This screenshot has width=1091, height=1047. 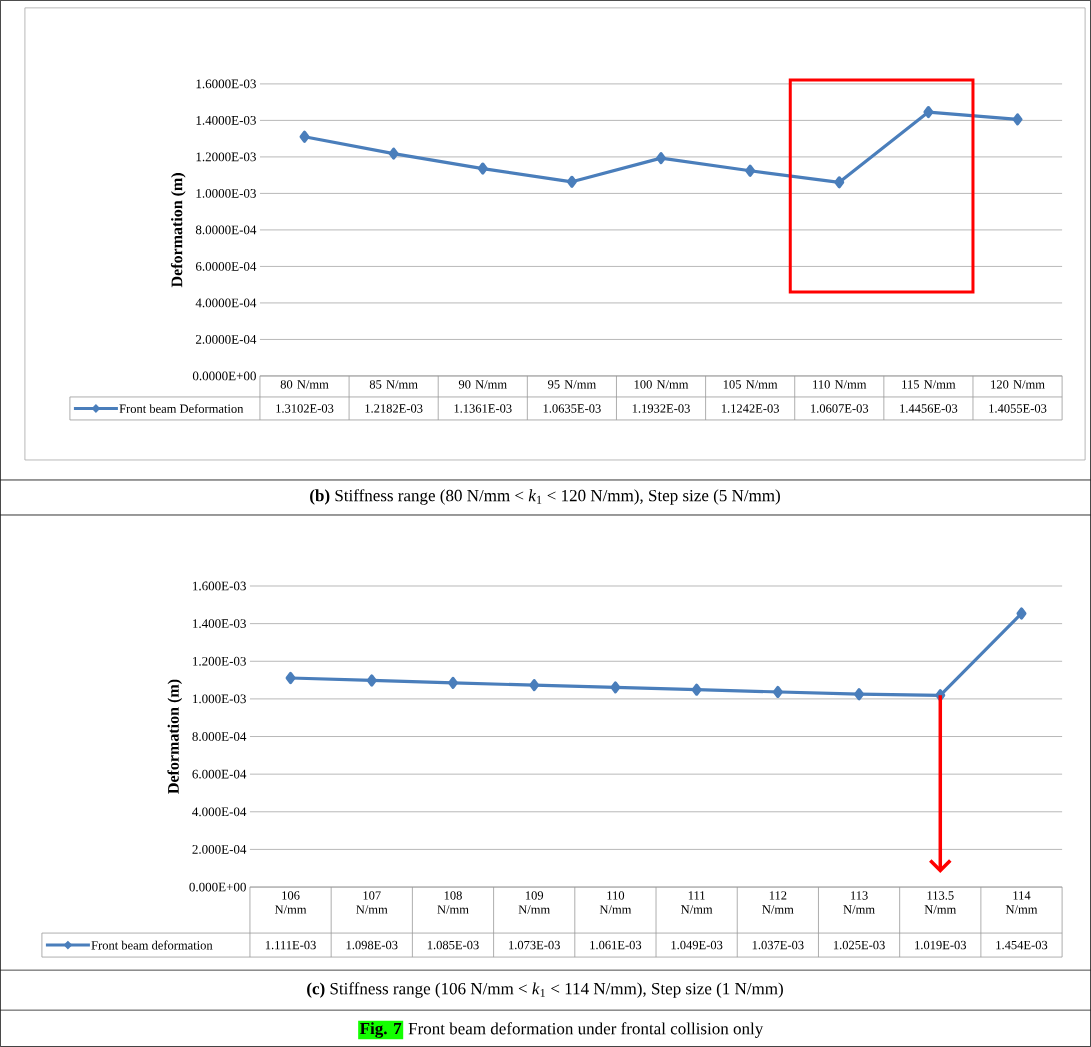 I want to click on data-label: 1.454E-03, so click(x=1022, y=945).